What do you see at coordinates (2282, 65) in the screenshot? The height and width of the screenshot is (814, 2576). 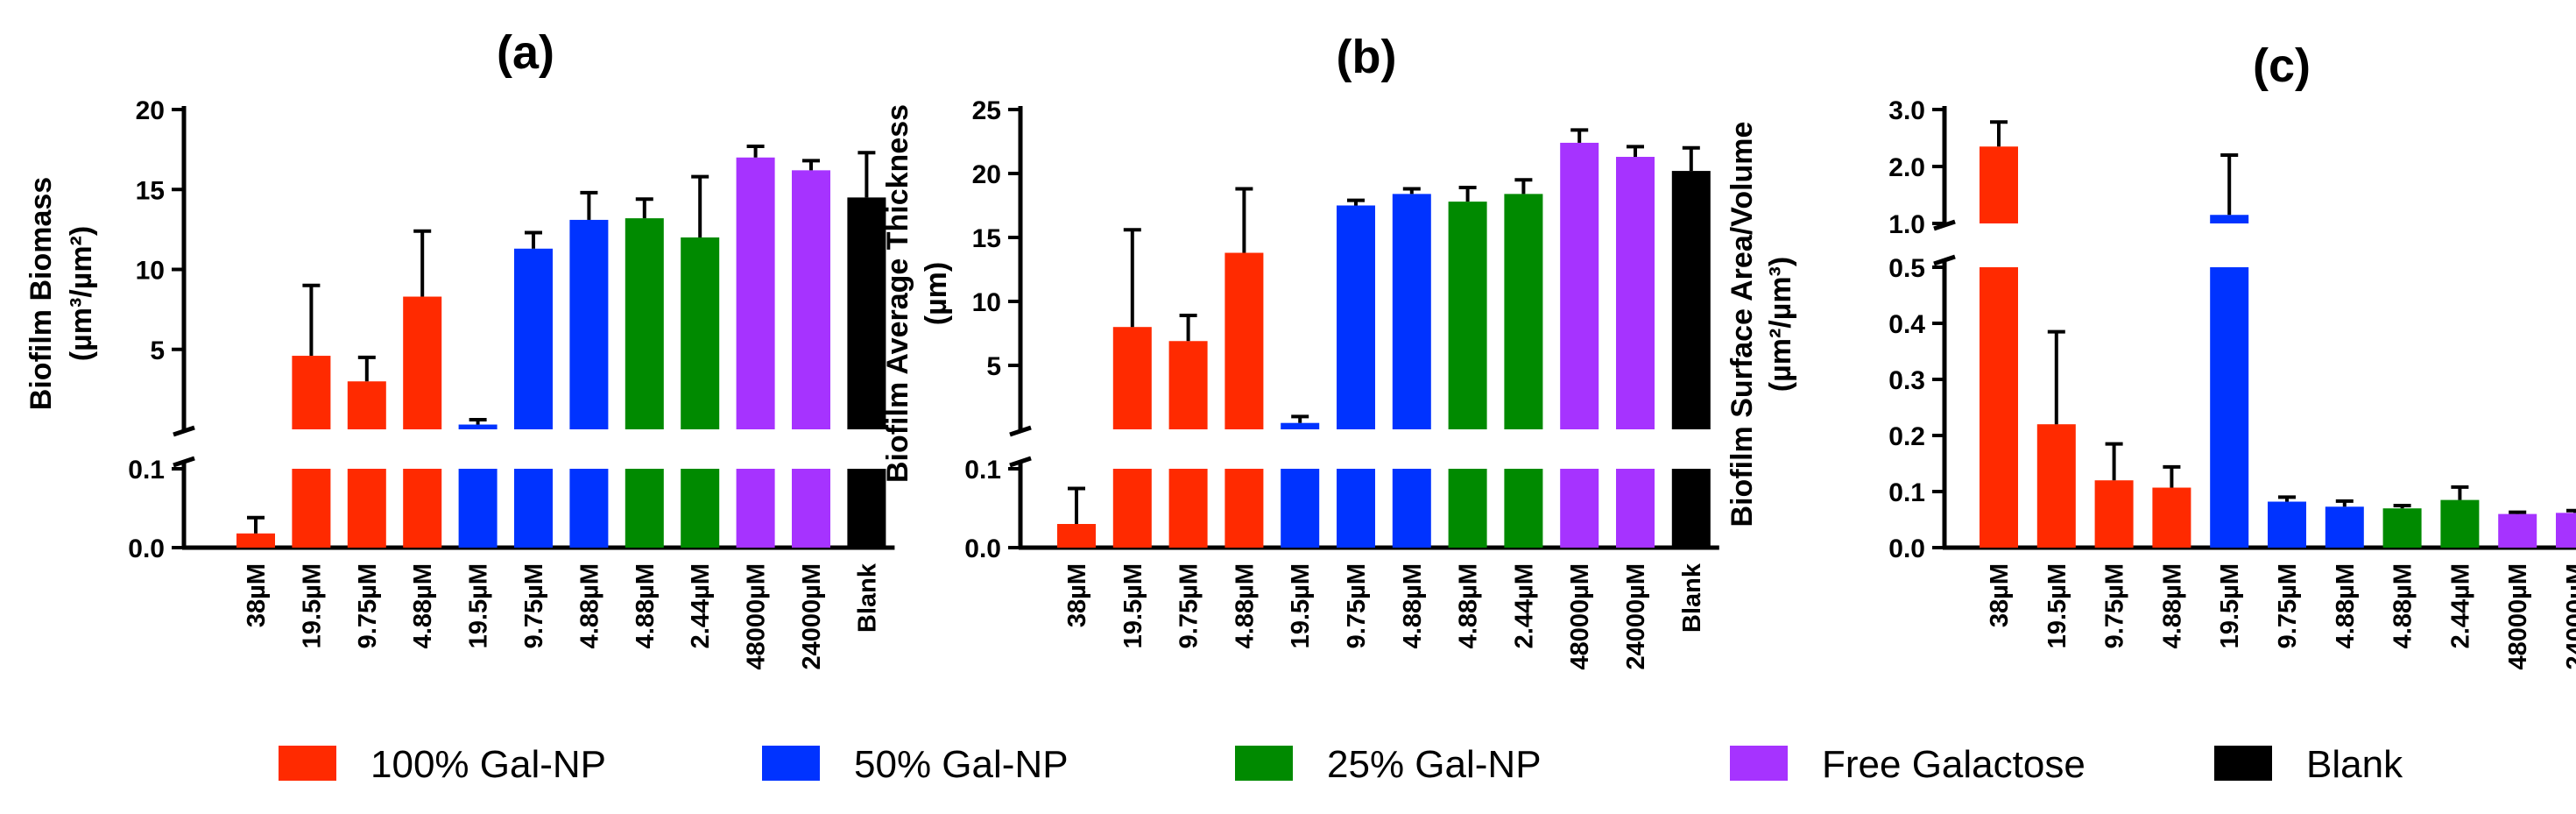 I see `panel-title: (c)` at bounding box center [2282, 65].